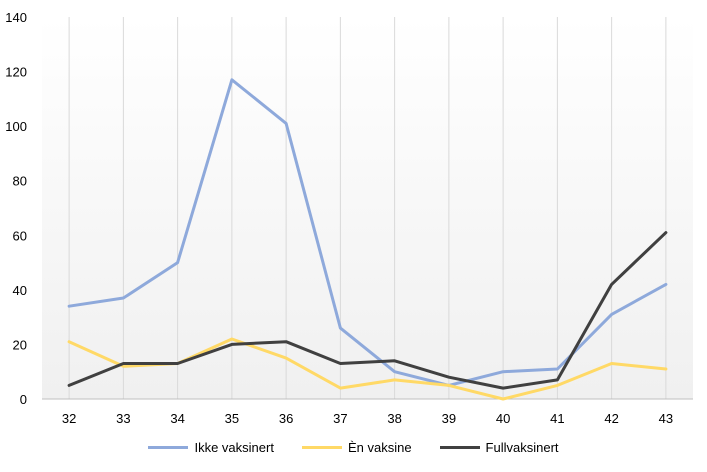 This screenshot has height=472, width=707. What do you see at coordinates (611, 418) in the screenshot?
I see `x-tick-label: 42` at bounding box center [611, 418].